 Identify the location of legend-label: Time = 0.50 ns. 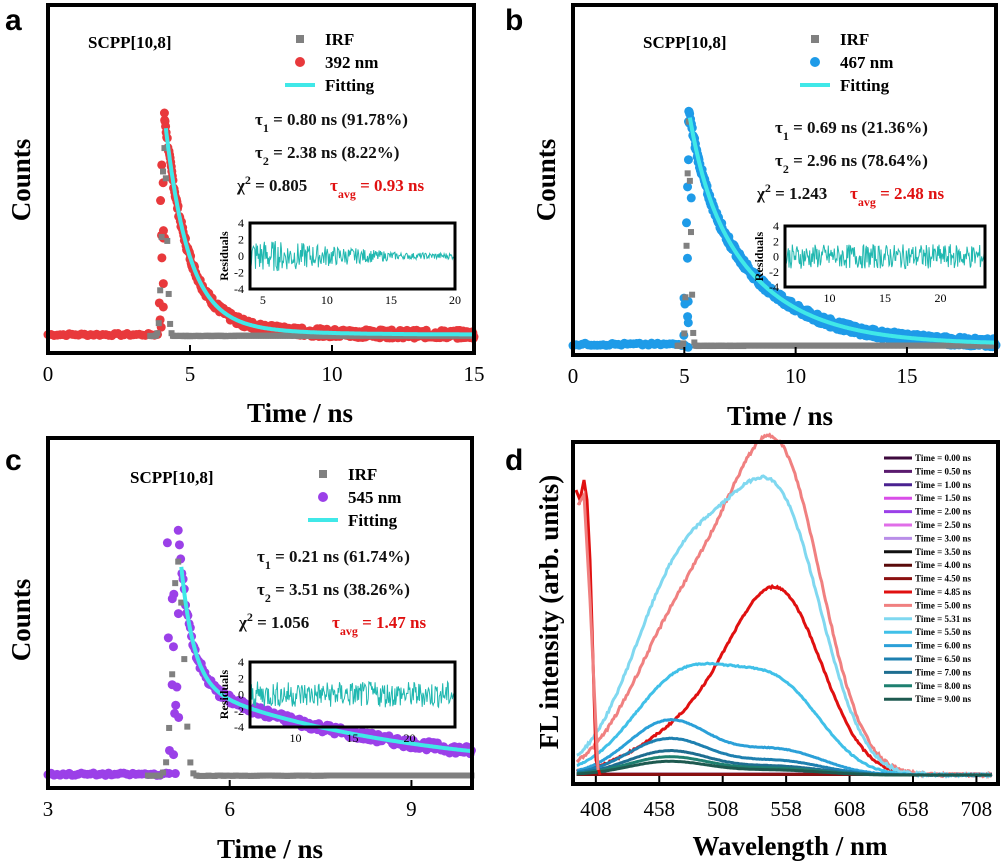
(943, 471).